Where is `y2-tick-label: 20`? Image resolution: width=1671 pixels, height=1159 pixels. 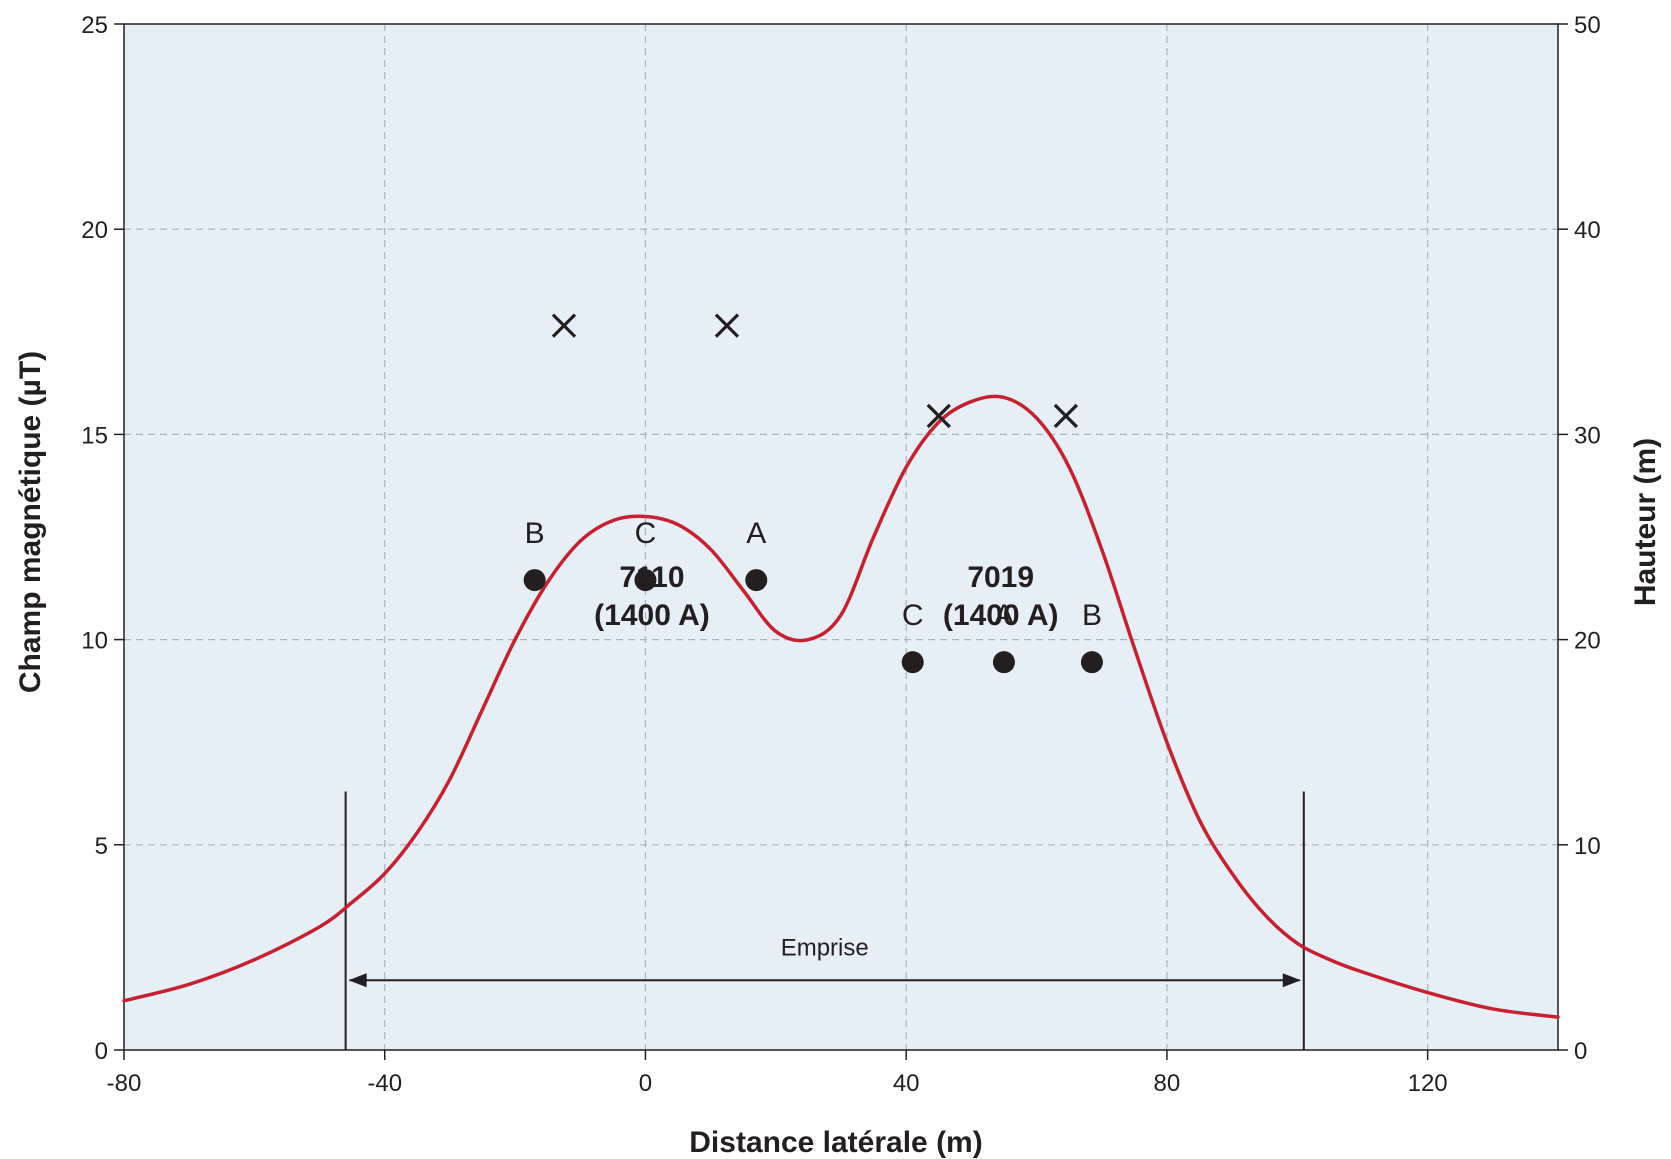
y2-tick-label: 20 is located at coordinates (1587, 641).